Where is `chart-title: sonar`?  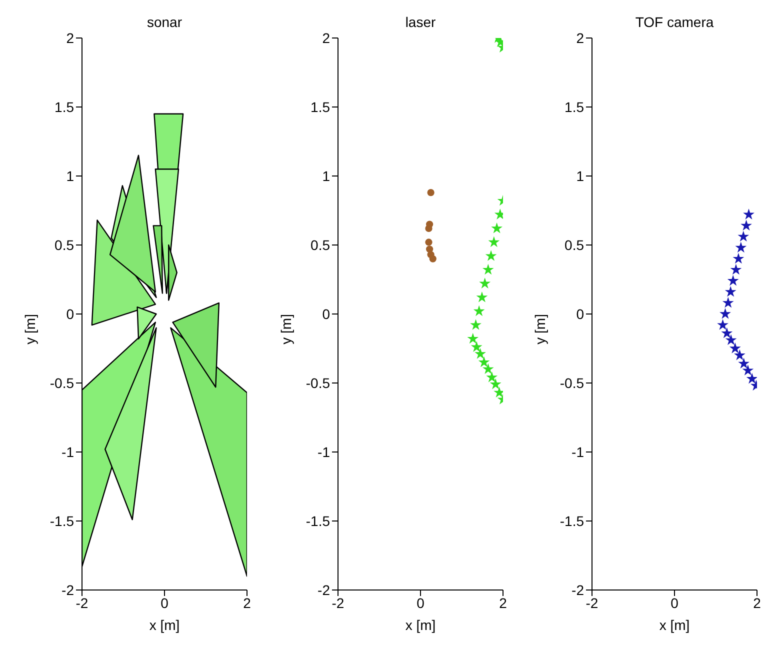 chart-title: sonar is located at coordinates (165, 22).